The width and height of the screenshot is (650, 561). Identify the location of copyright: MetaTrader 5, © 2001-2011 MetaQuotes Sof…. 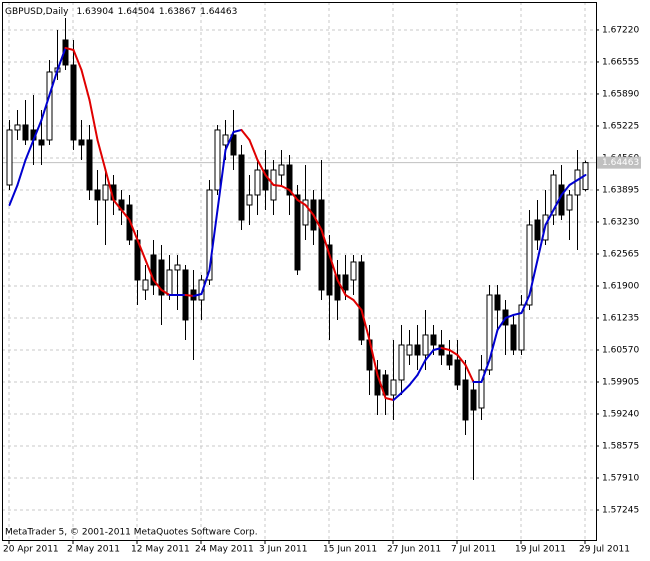
(131, 533).